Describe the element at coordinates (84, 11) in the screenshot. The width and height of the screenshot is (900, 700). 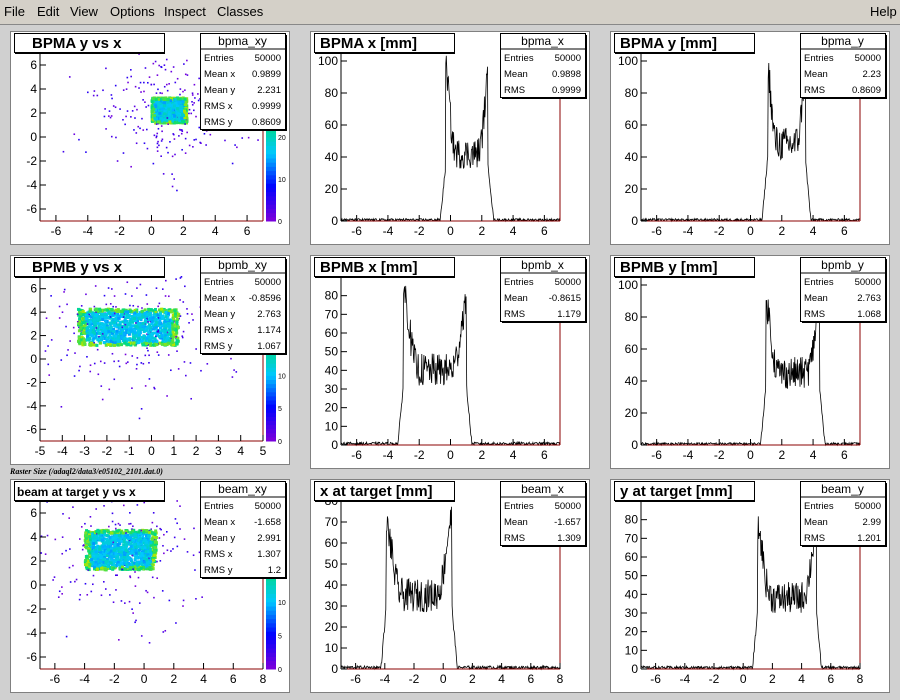
I see `menu-view: View` at that location.